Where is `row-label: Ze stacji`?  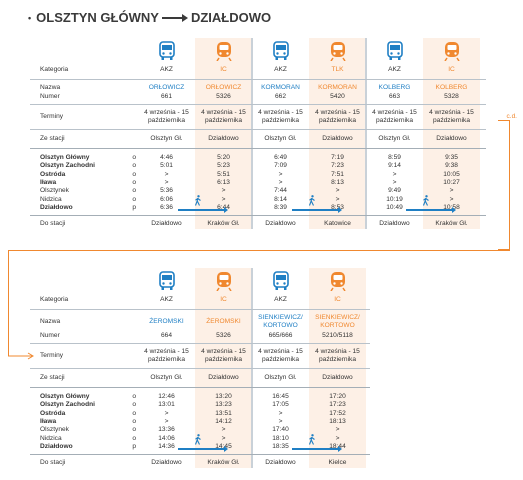
row-label: Ze stacji is located at coordinates (52, 377).